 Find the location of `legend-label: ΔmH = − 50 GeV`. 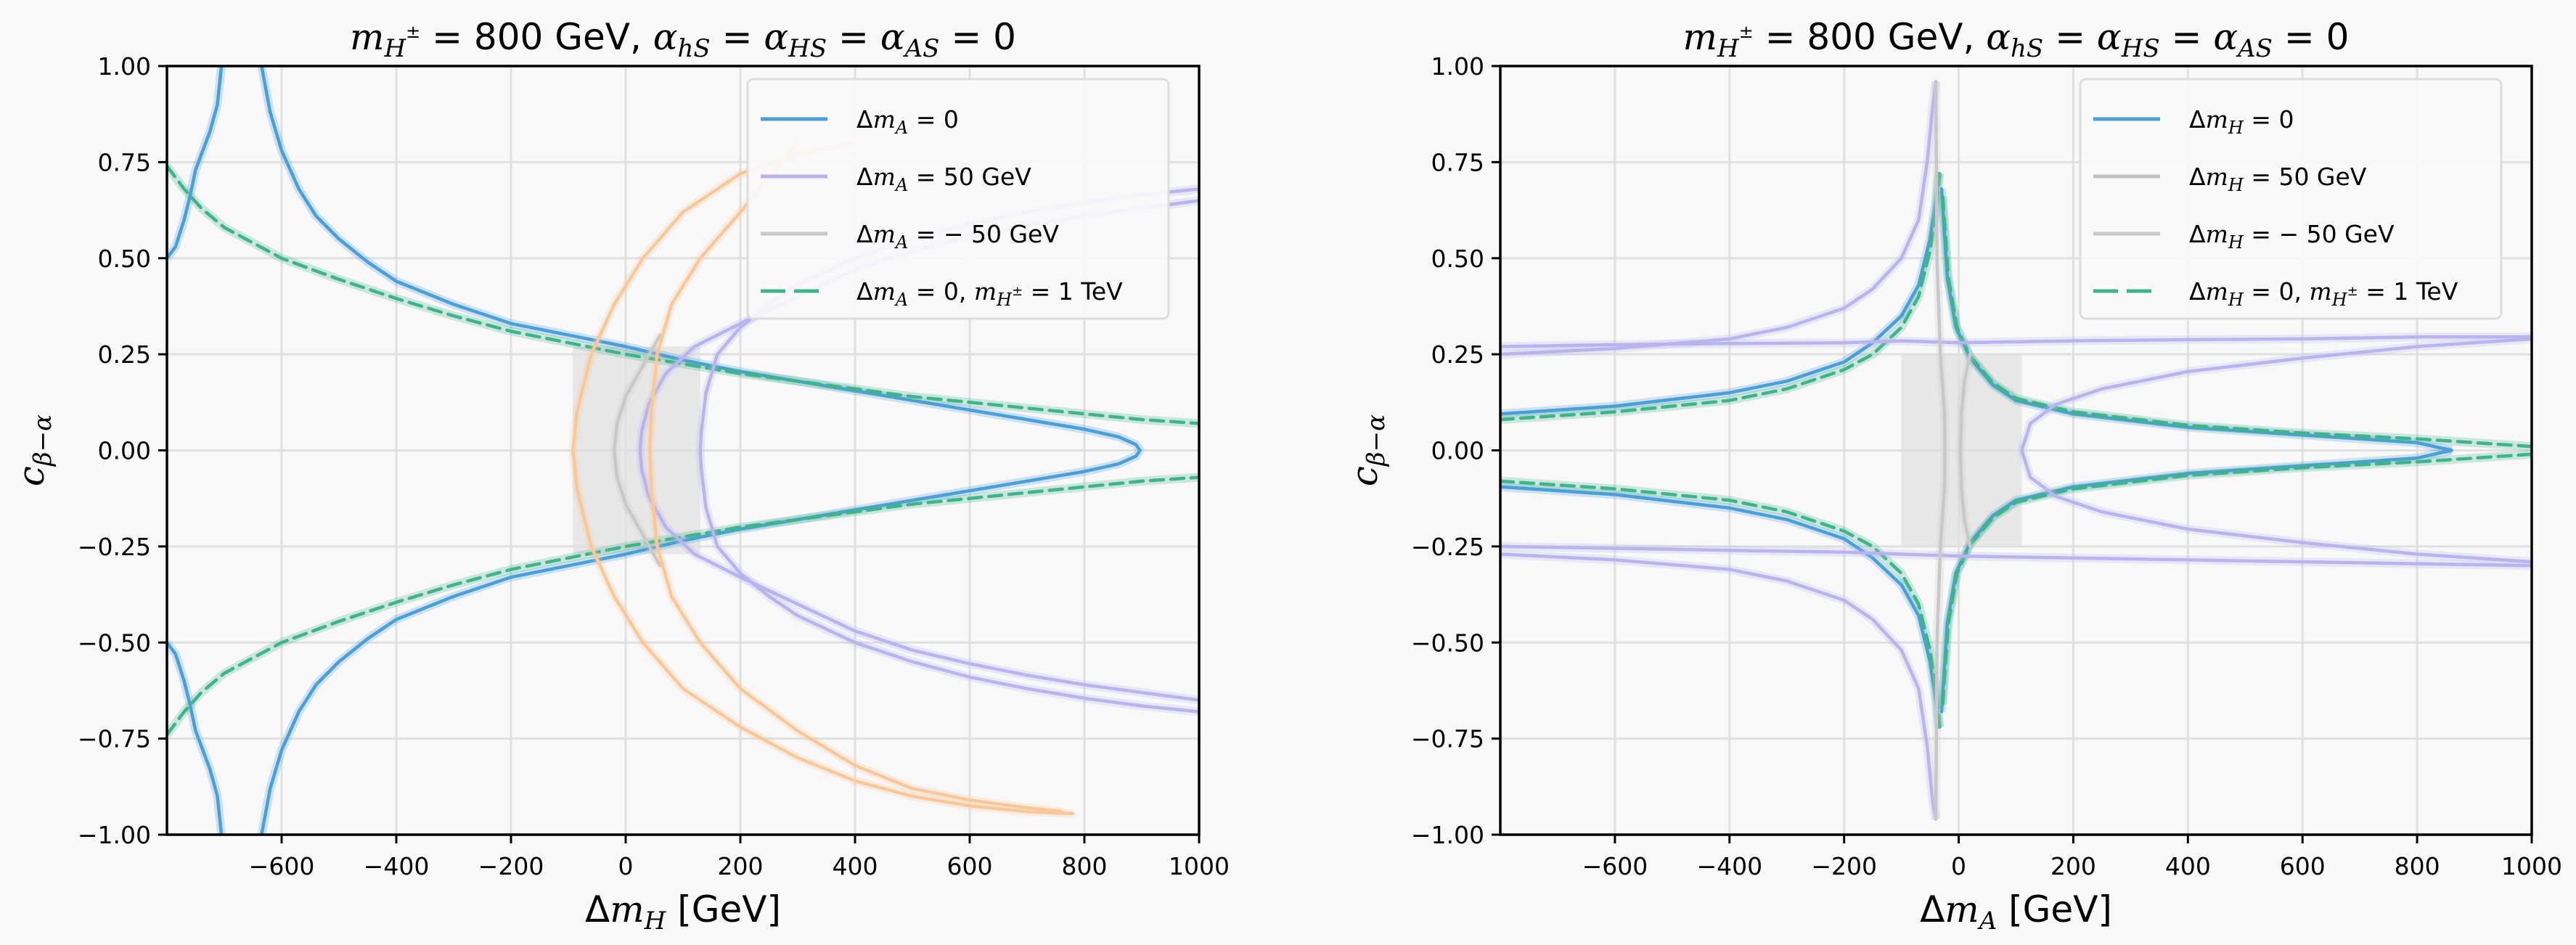

legend-label: ΔmH = − 50 GeV is located at coordinates (2292, 236).